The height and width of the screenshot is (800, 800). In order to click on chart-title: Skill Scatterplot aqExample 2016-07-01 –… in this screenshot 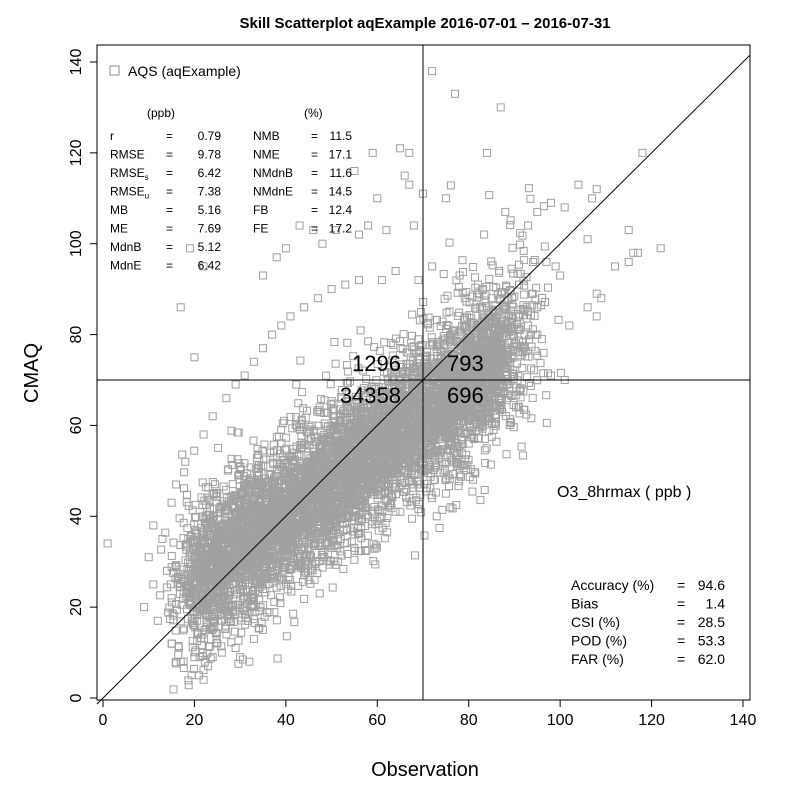, I will do `click(424, 23)`.